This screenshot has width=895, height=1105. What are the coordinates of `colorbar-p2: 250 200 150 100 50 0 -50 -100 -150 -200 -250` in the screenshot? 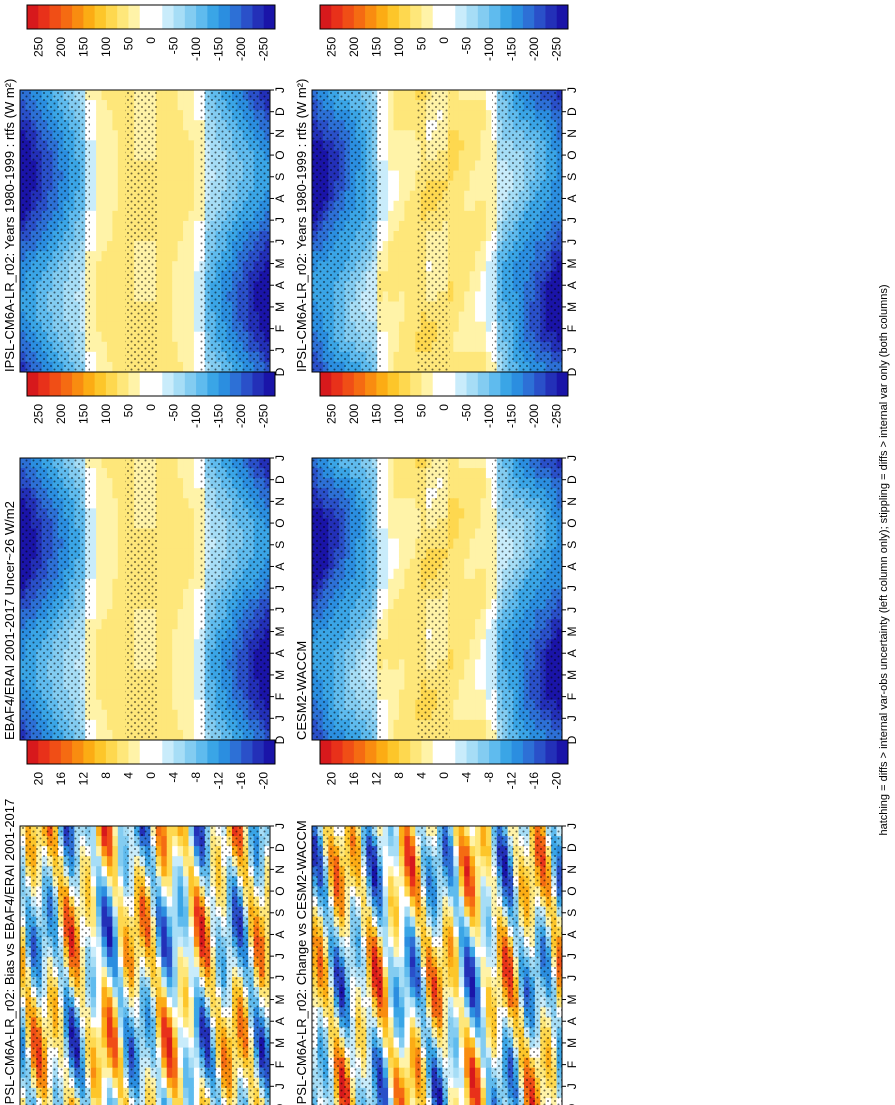 It's located at (444, 32).